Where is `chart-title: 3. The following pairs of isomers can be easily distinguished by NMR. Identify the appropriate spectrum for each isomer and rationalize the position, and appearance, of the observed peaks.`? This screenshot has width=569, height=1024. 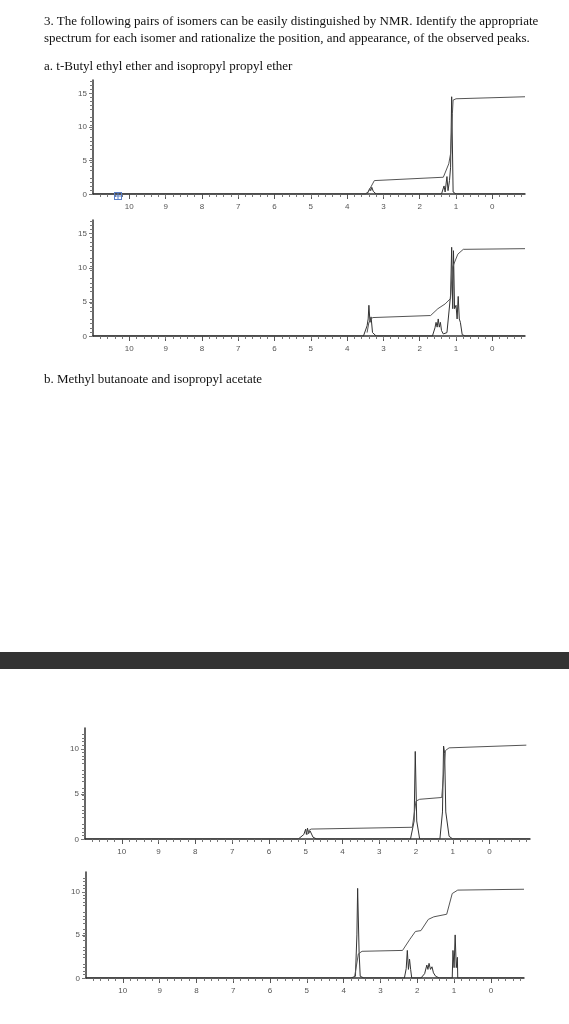 chart-title: 3. The following pairs of isomers can be easily distinguished by NMR. Identify the appropriate spectrum for each isomer and rationalize the position, and appearance, of the observed peaks. is located at coordinates (292, 29).